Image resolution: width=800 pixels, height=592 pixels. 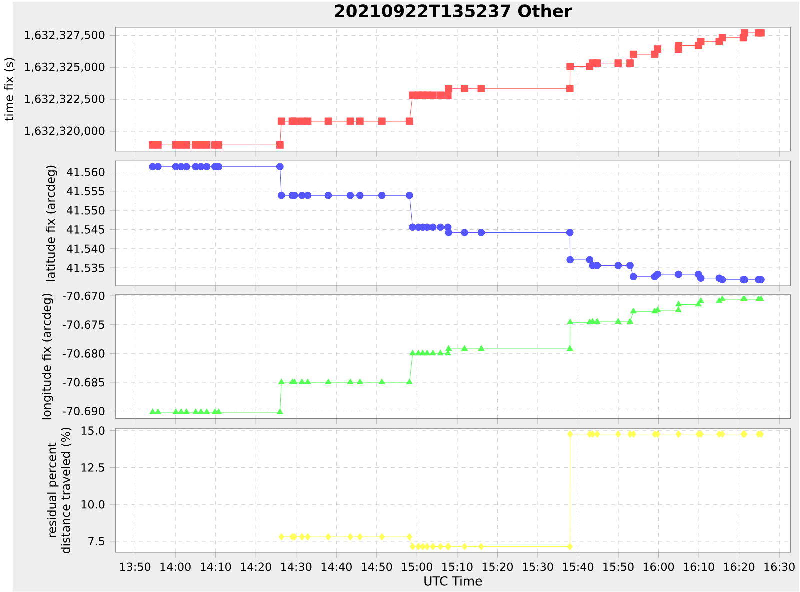 I want to click on x-tick-label: 15:50, so click(x=619, y=567).